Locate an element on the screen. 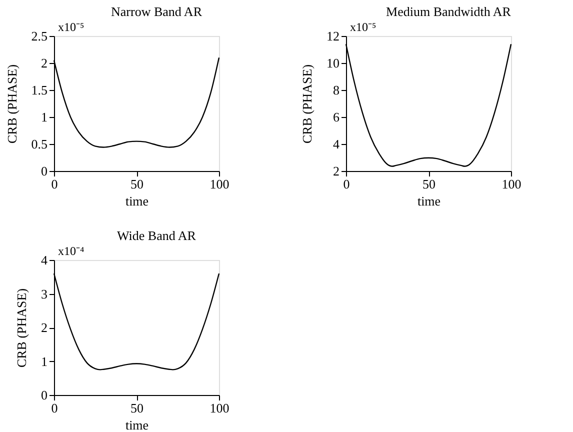  y-tick-label: 10 is located at coordinates (333, 63).